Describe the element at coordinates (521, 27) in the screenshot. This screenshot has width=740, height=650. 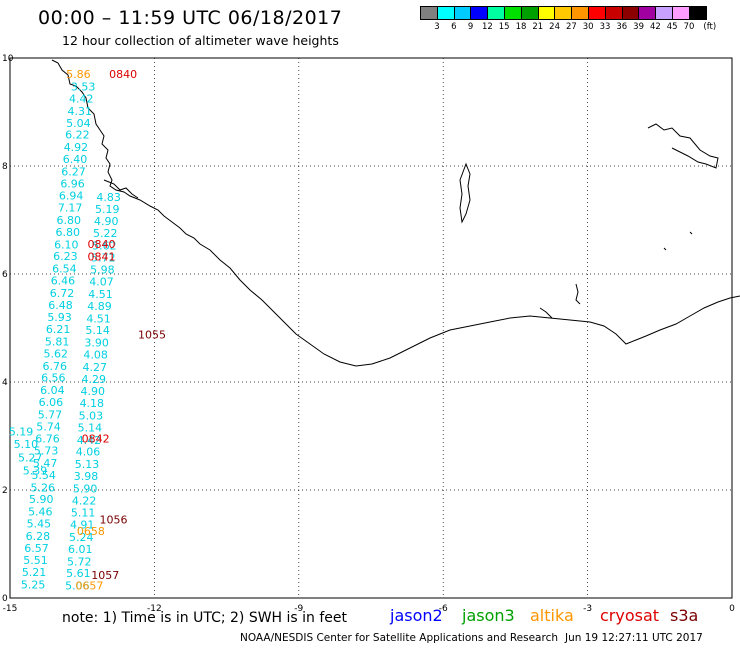
I see `color-scale-label: 18` at that location.